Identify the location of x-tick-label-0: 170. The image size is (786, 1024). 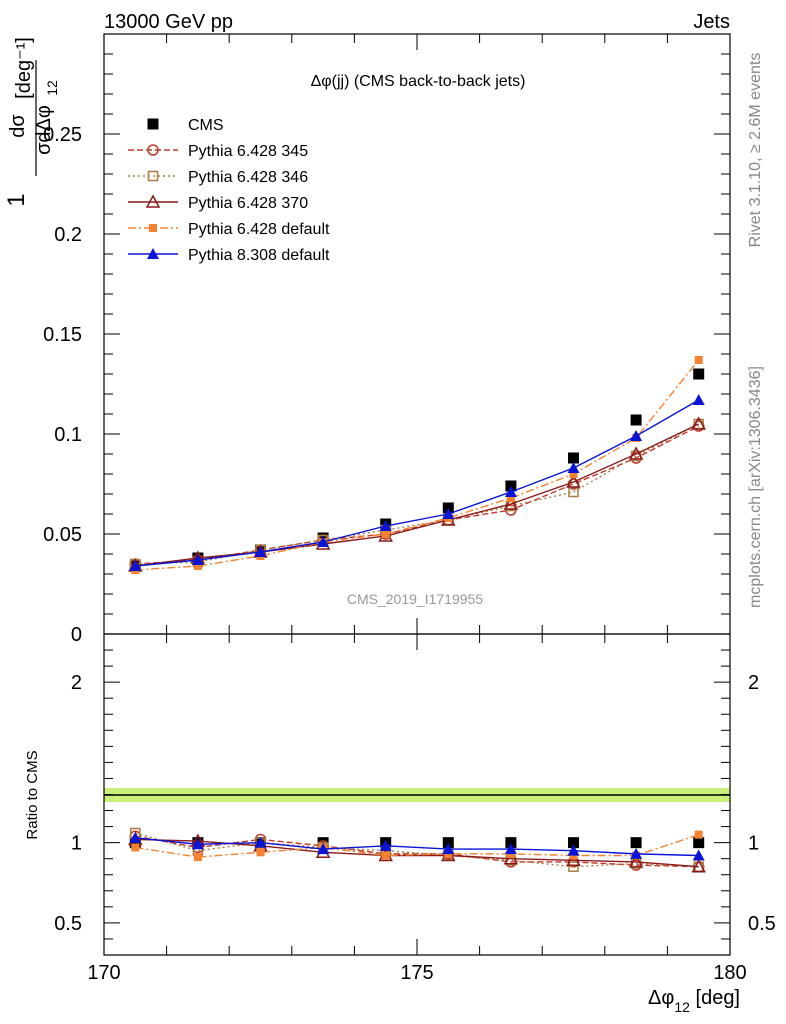
(103, 973).